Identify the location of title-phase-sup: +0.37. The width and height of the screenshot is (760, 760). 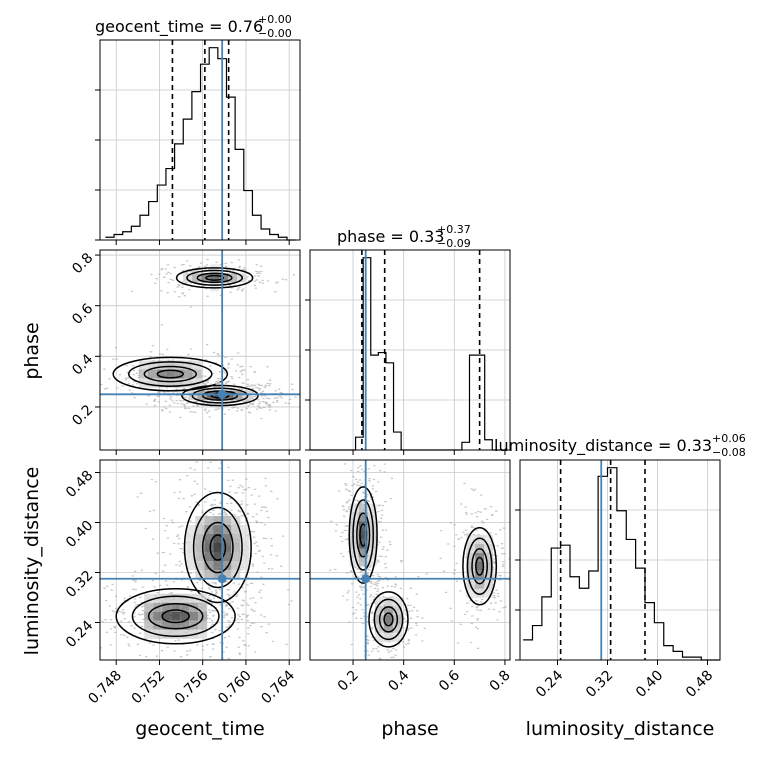
(454, 229).